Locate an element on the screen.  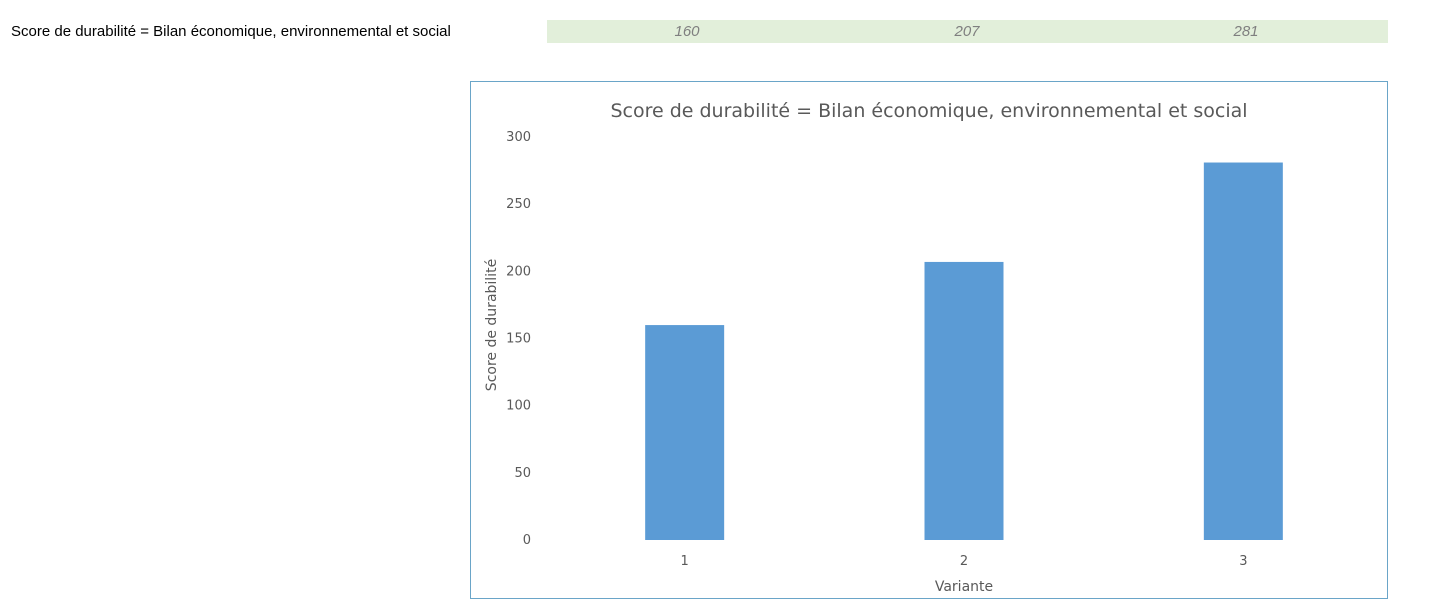
y-tick-label: 300 is located at coordinates (518, 137).